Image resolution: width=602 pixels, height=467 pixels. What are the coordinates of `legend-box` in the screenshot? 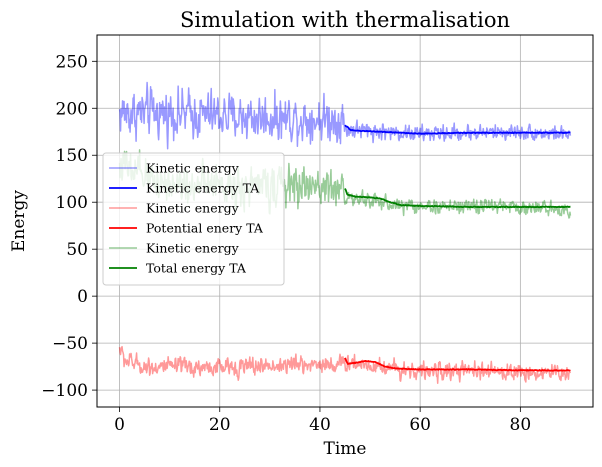 It's located at (193, 219).